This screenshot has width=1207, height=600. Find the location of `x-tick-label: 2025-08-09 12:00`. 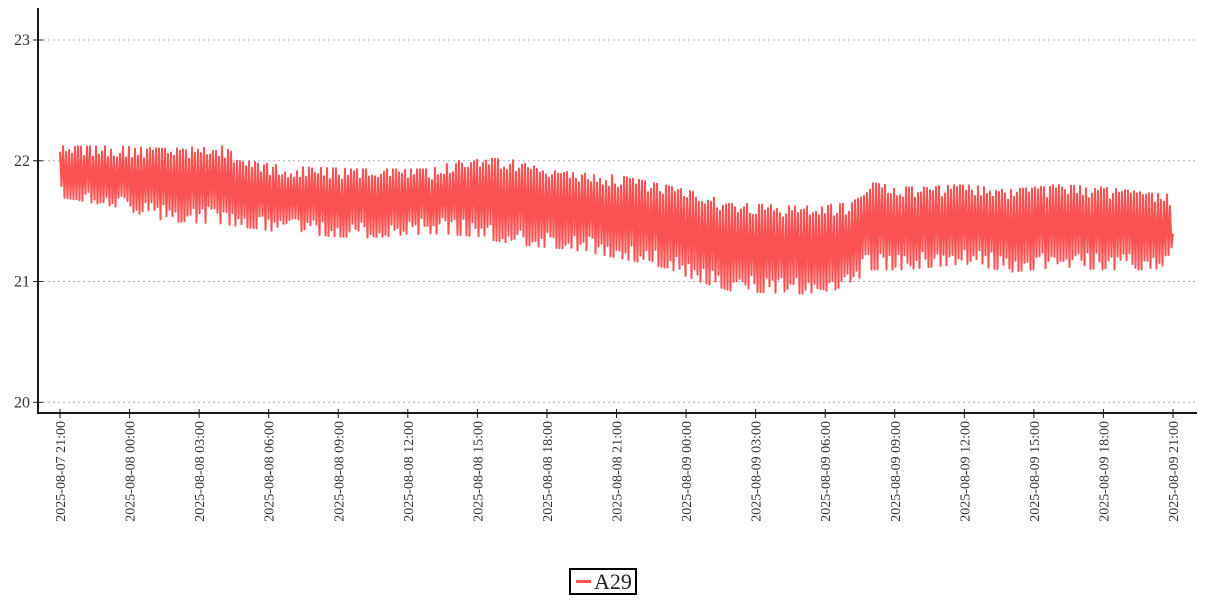

x-tick-label: 2025-08-09 12:00 is located at coordinates (965, 471).